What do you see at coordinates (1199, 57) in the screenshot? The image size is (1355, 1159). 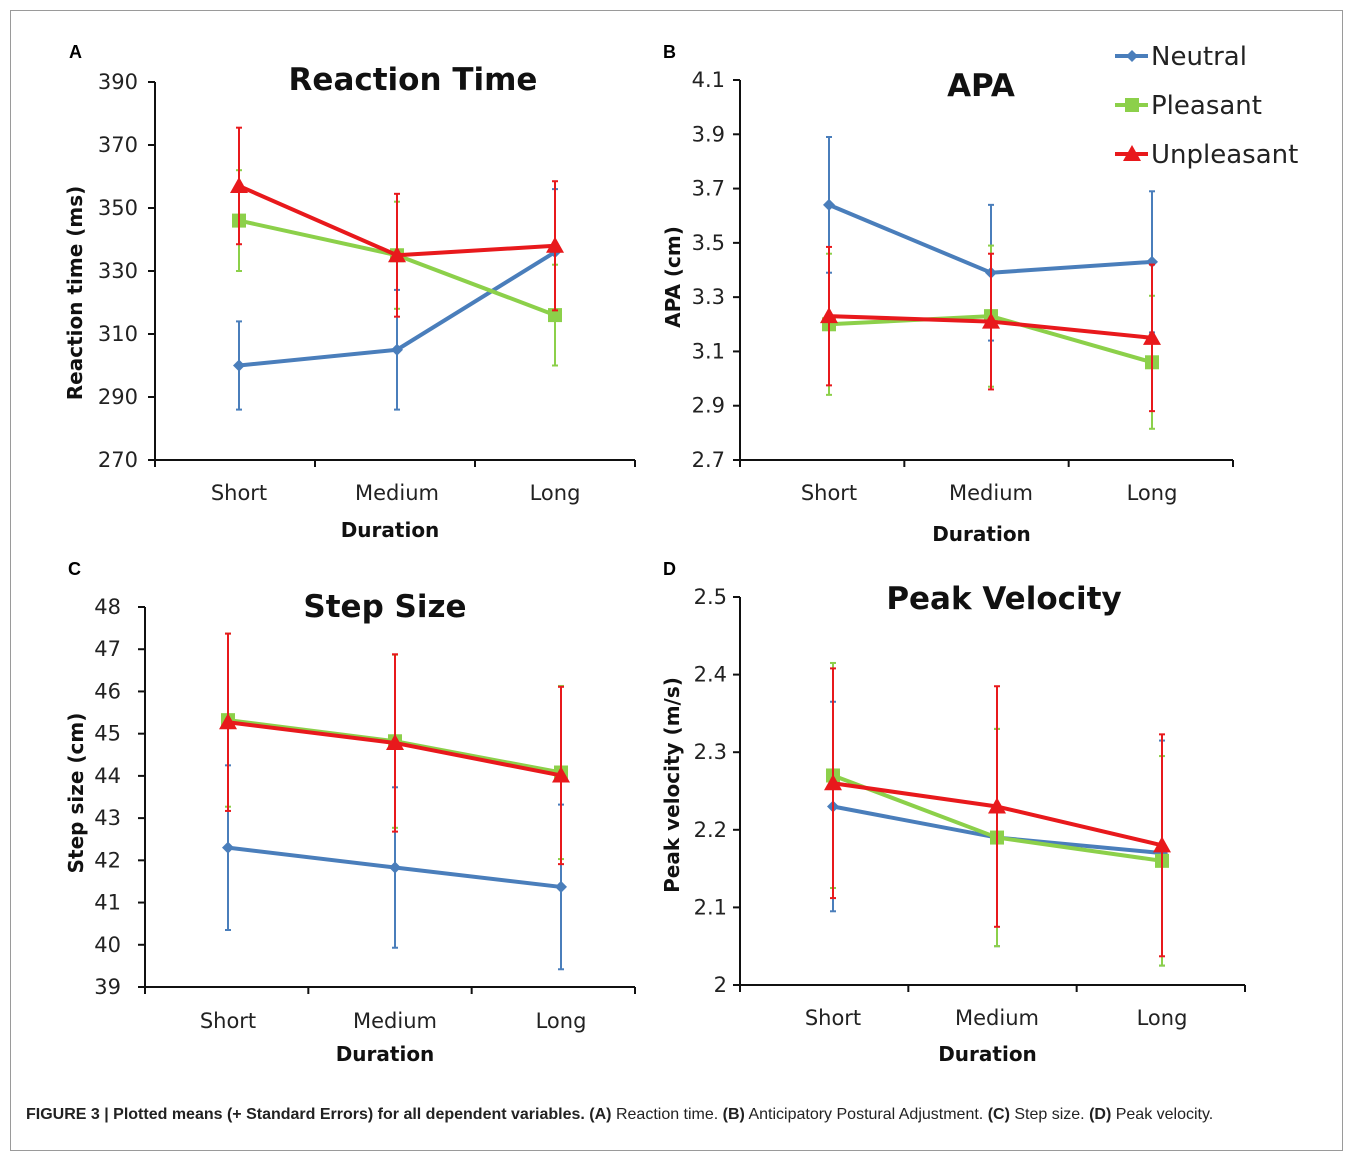 I see `legend-label: Neutral` at bounding box center [1199, 57].